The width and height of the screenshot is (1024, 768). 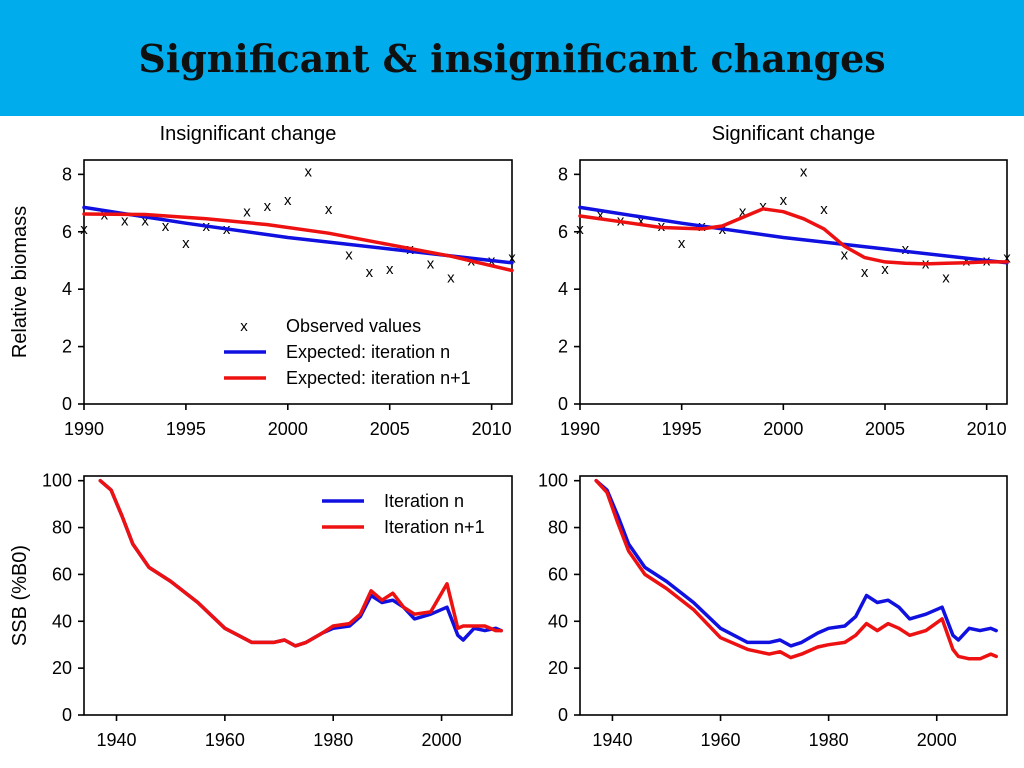 What do you see at coordinates (434, 527) in the screenshot?
I see `legend-label: Iteration n+1` at bounding box center [434, 527].